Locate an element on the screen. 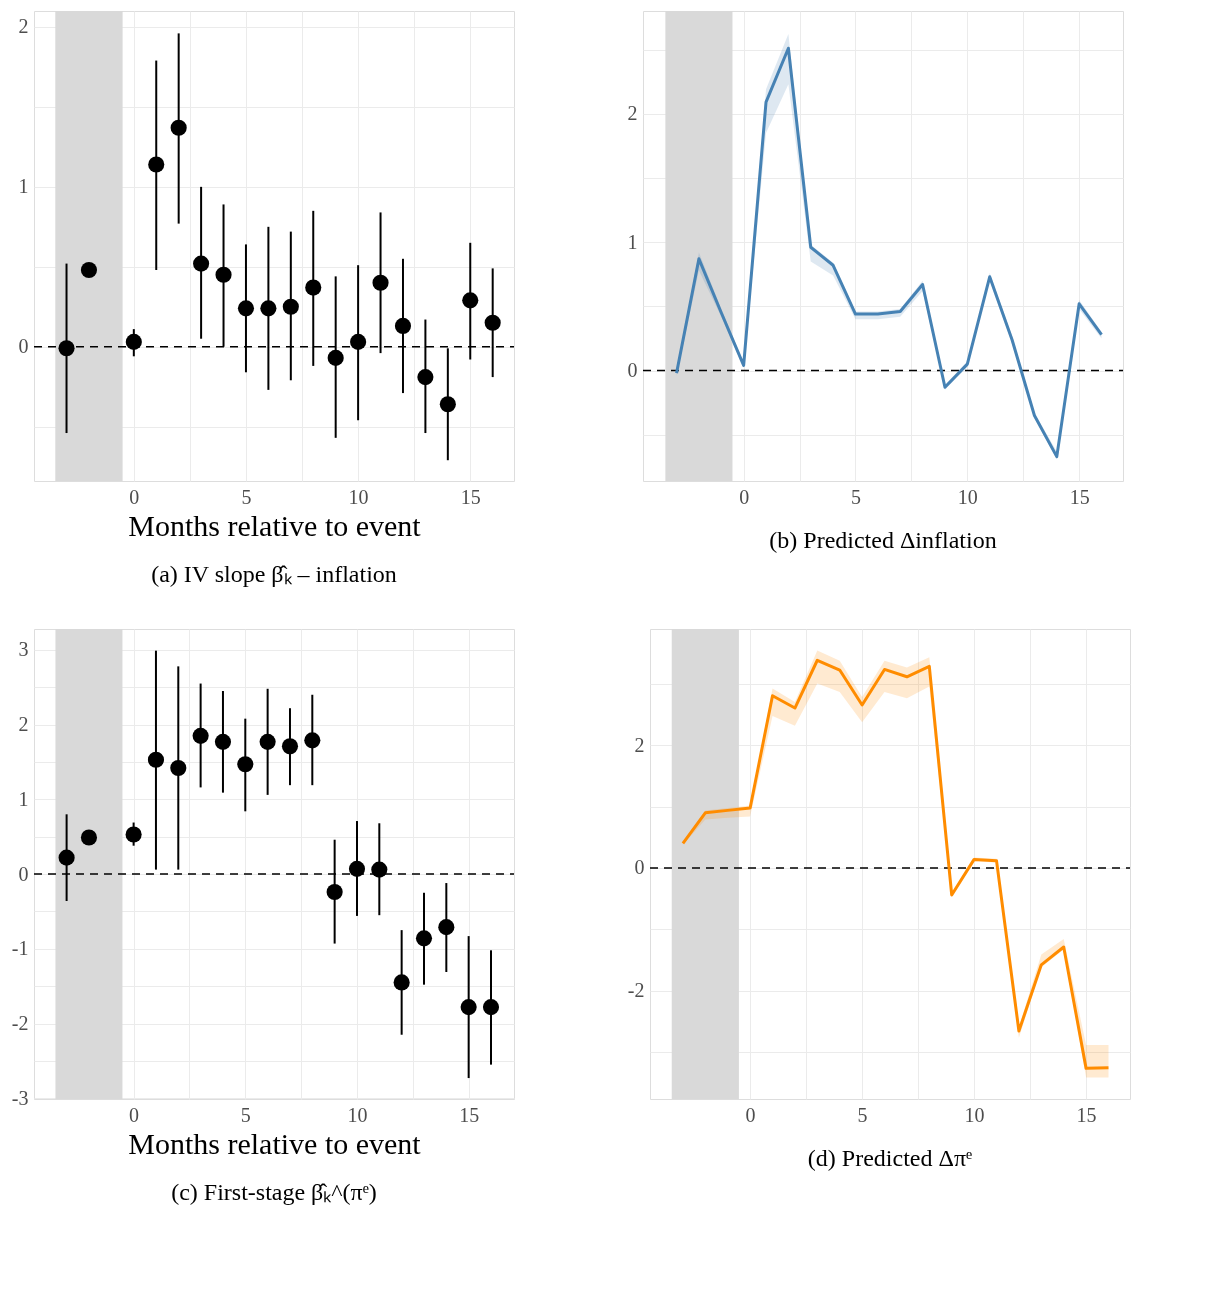  y-tick-label: -1 is located at coordinates (20, 948).